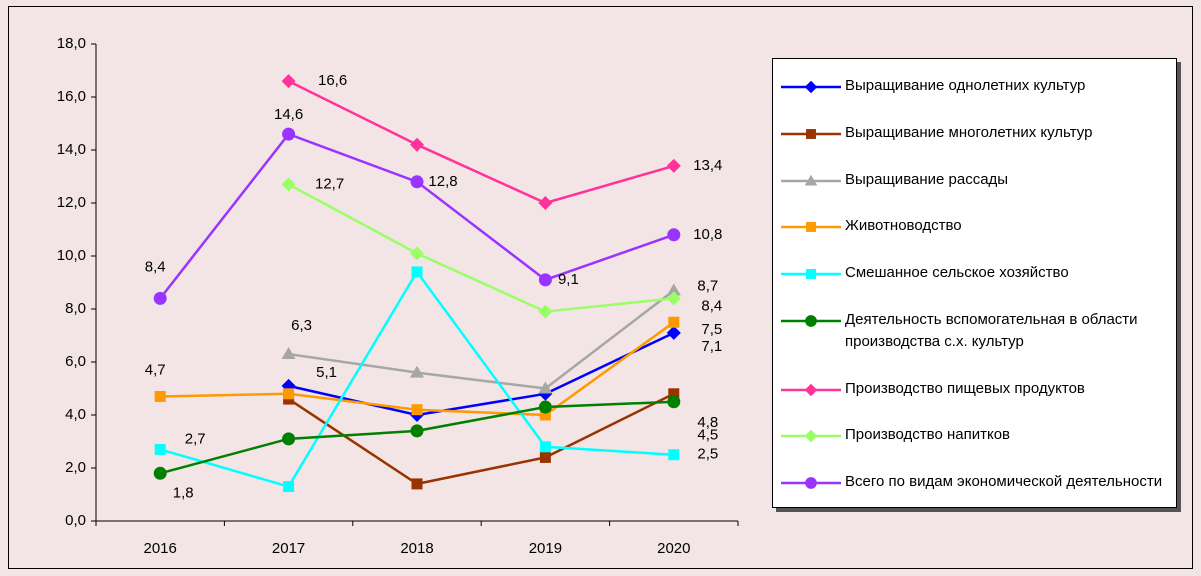 The height and width of the screenshot is (576, 1201). What do you see at coordinates (71, 149) in the screenshot?
I see `y-tick-label: 14,0` at bounding box center [71, 149].